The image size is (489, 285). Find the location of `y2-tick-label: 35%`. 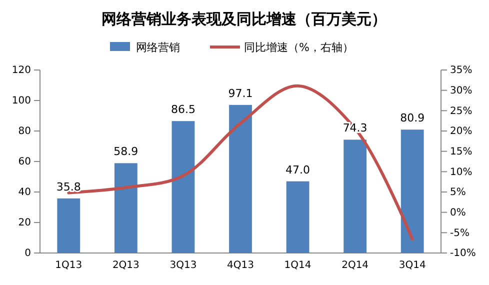

y2-tick-label: 35% is located at coordinates (461, 70).